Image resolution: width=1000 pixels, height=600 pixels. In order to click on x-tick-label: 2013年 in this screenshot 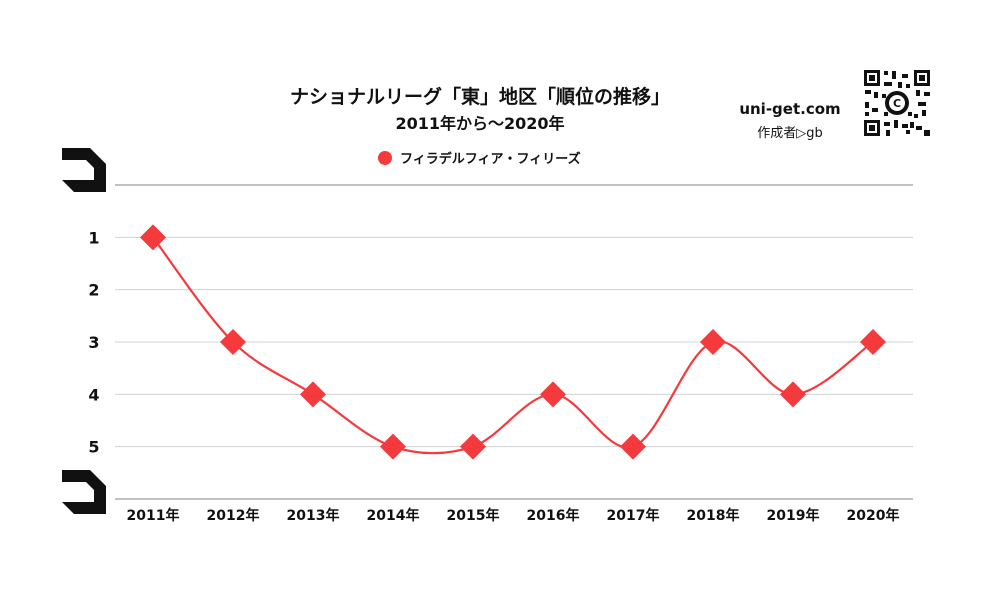, I will do `click(313, 515)`.